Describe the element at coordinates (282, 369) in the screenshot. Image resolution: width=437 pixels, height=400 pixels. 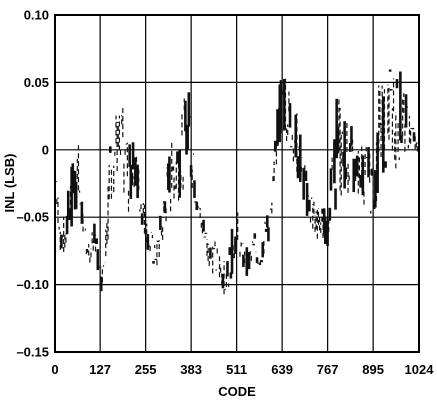
I see `x-tick-label: 639` at that location.